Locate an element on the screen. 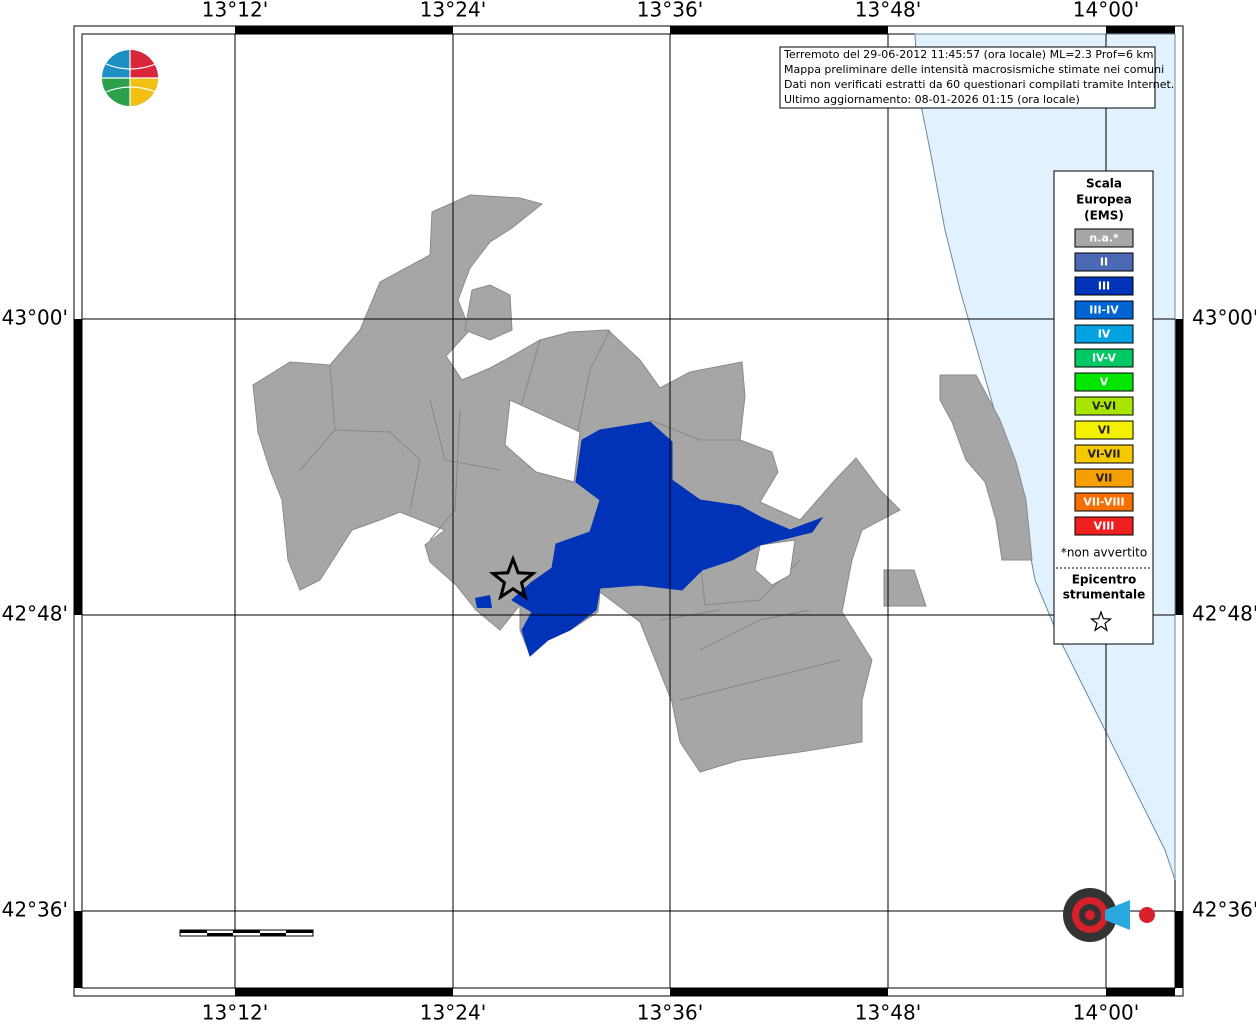 This screenshot has width=1256, height=1024. legend-label: VIII is located at coordinates (1104, 526).